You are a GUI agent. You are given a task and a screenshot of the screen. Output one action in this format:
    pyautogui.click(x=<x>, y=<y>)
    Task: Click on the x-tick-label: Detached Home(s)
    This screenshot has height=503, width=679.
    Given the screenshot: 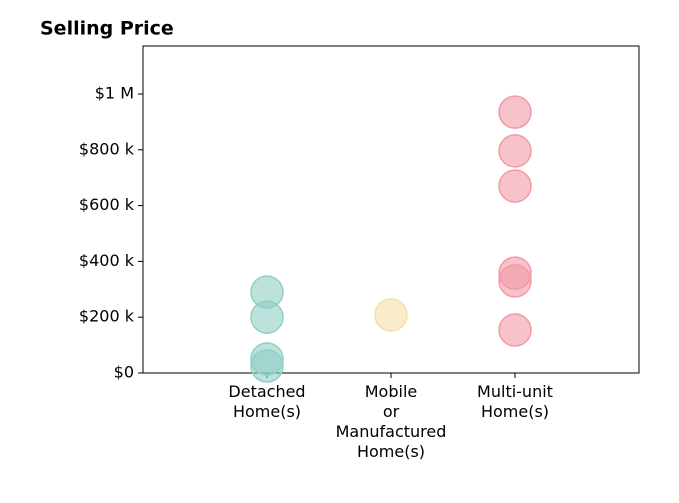 What is the action you would take?
    pyautogui.click(x=267, y=401)
    